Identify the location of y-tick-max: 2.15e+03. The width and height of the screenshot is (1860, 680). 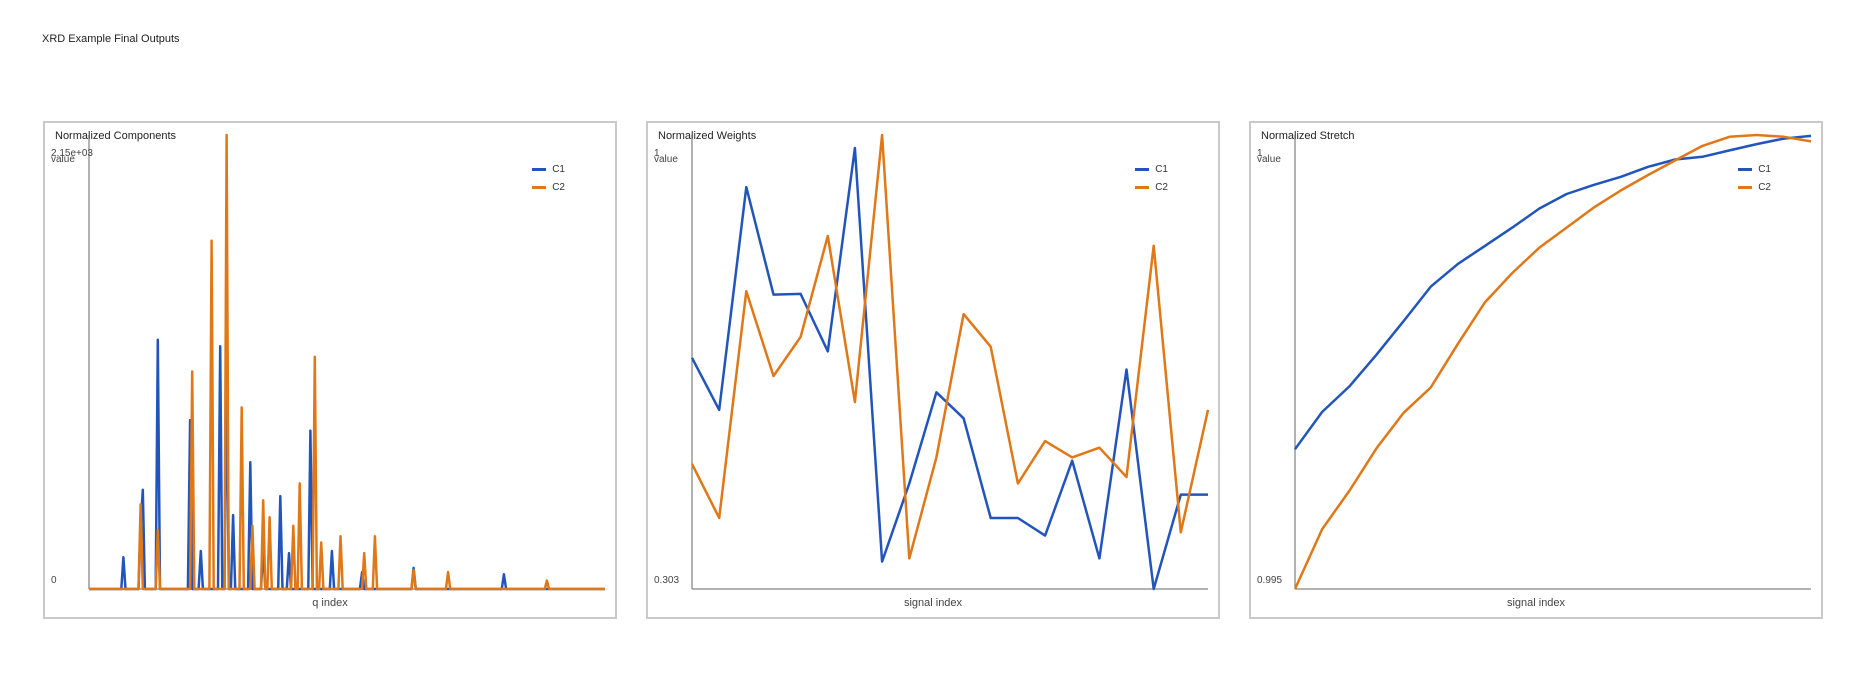
(72, 153).